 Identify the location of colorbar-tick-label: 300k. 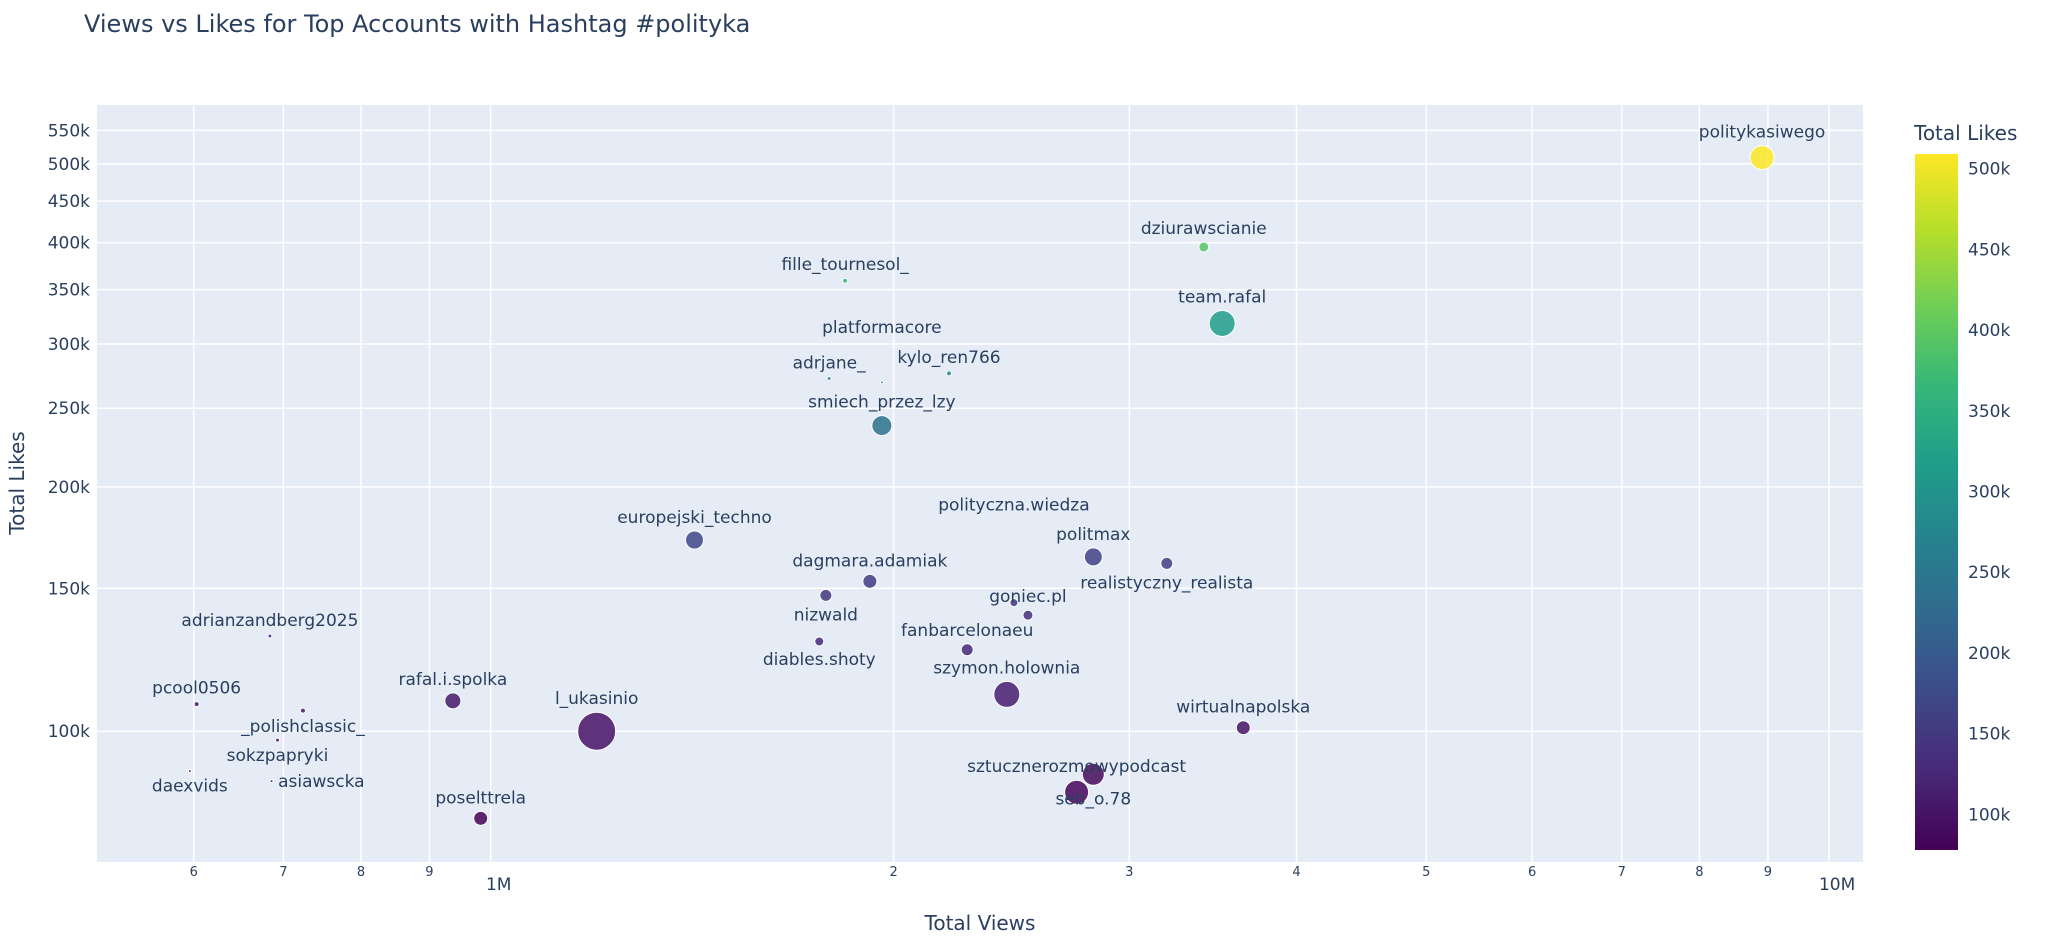
(1989, 493).